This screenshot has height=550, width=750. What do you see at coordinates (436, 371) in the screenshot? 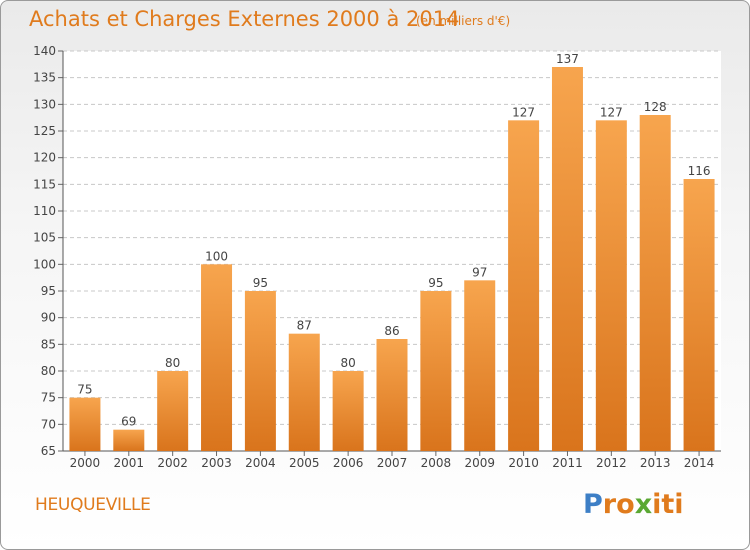
I see `bar-2008` at bounding box center [436, 371].